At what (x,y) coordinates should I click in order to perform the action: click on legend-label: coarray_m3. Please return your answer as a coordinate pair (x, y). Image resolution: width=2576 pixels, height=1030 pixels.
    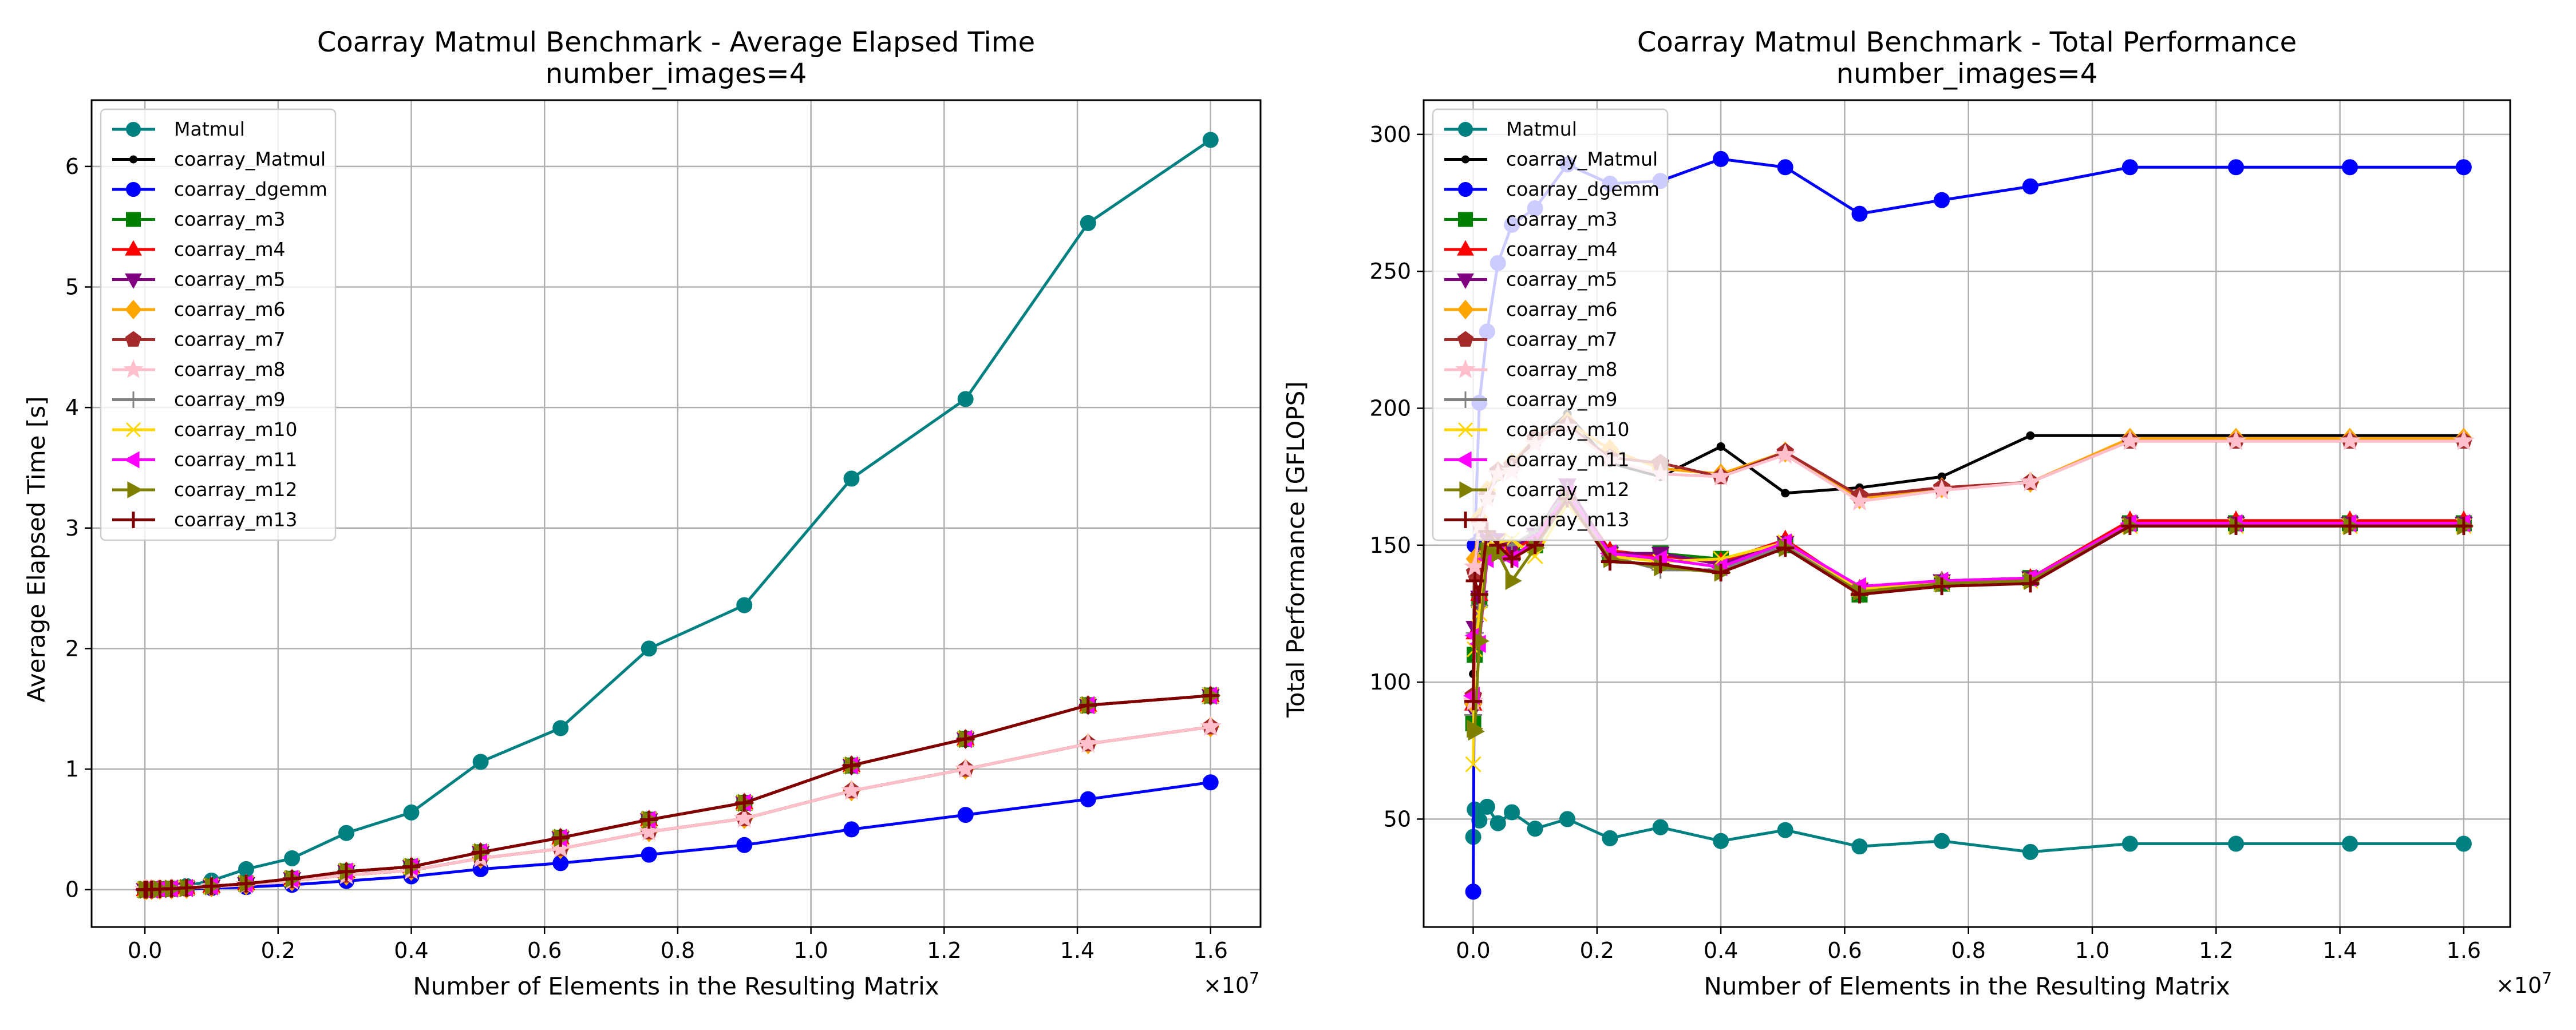
    Looking at the image, I should click on (1562, 219).